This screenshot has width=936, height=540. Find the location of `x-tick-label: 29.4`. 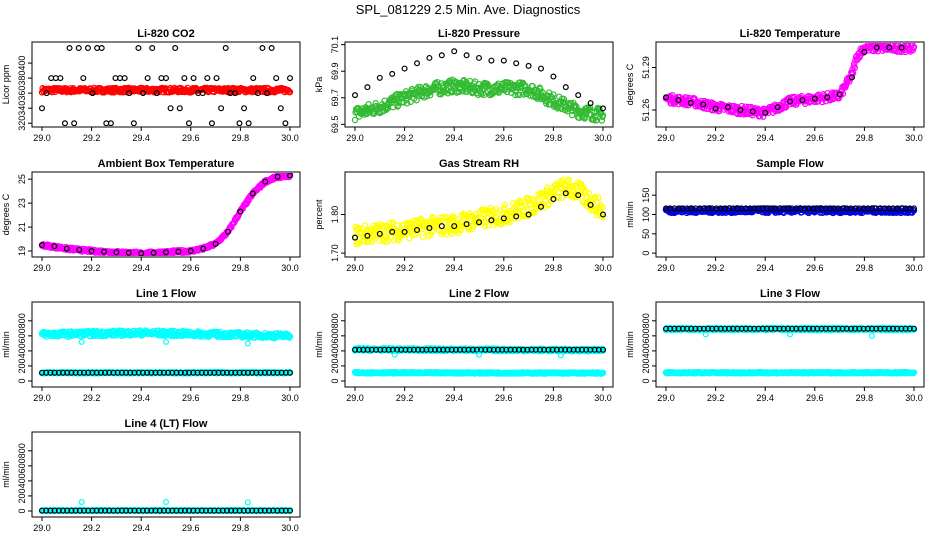

x-tick-label: 29.4 is located at coordinates (454, 138).